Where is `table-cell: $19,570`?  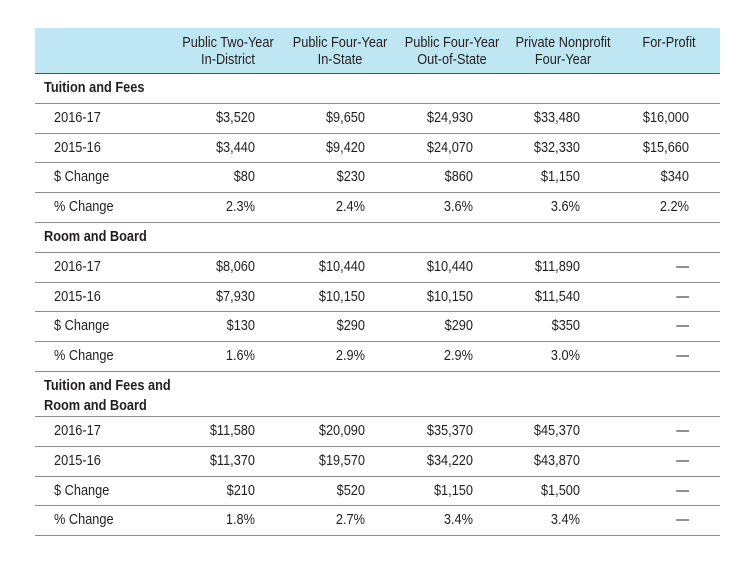 table-cell: $19,570 is located at coordinates (341, 460).